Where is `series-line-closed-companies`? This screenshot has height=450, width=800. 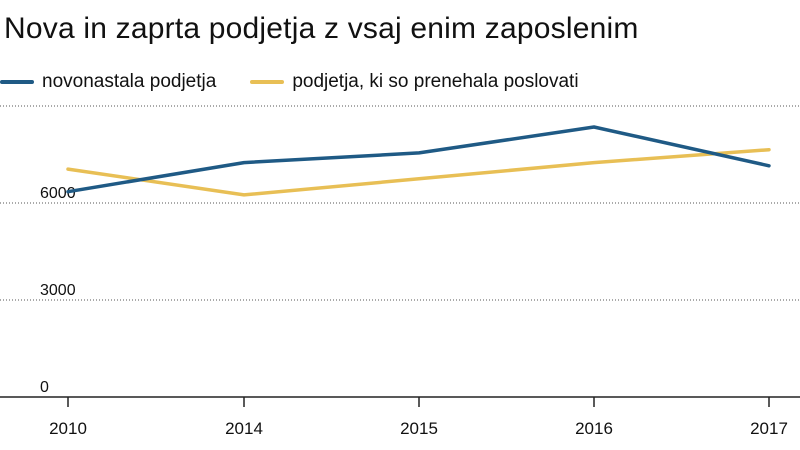
series-line-closed-companies is located at coordinates (418, 172).